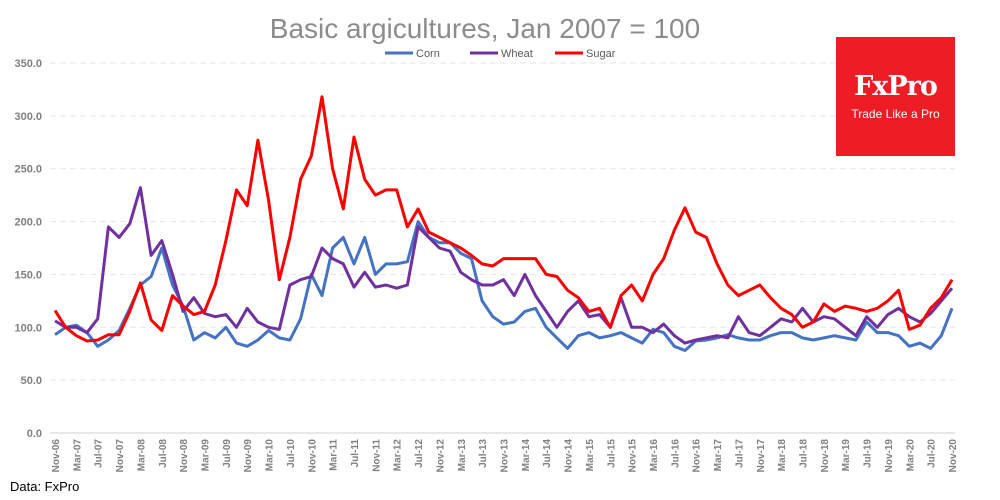 This screenshot has width=1000, height=500. Describe the element at coordinates (483, 453) in the screenshot. I see `x-tick-label: Jul-13` at that location.